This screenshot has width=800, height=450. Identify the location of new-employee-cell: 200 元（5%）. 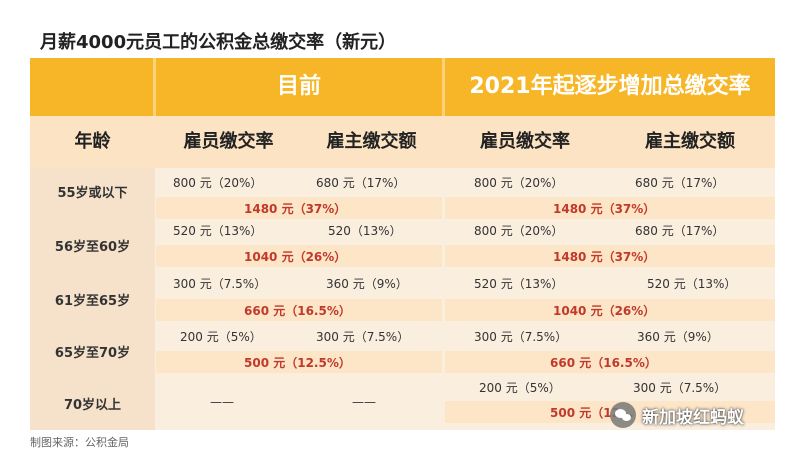
(520, 388).